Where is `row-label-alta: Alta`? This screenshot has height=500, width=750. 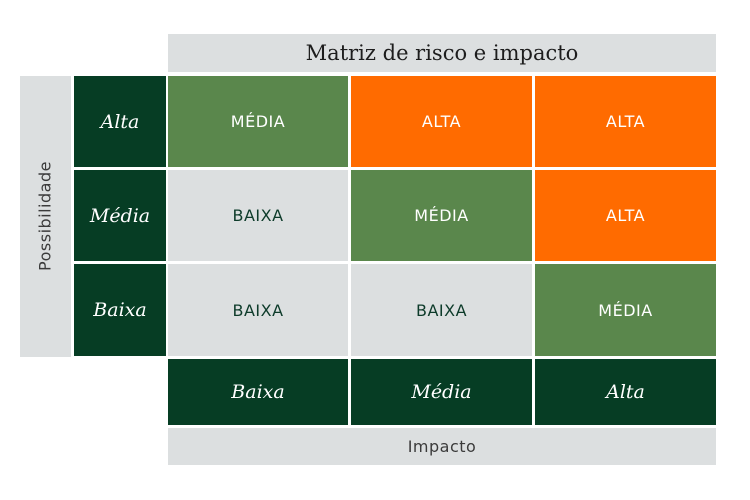 row-label-alta: Alta is located at coordinates (120, 121).